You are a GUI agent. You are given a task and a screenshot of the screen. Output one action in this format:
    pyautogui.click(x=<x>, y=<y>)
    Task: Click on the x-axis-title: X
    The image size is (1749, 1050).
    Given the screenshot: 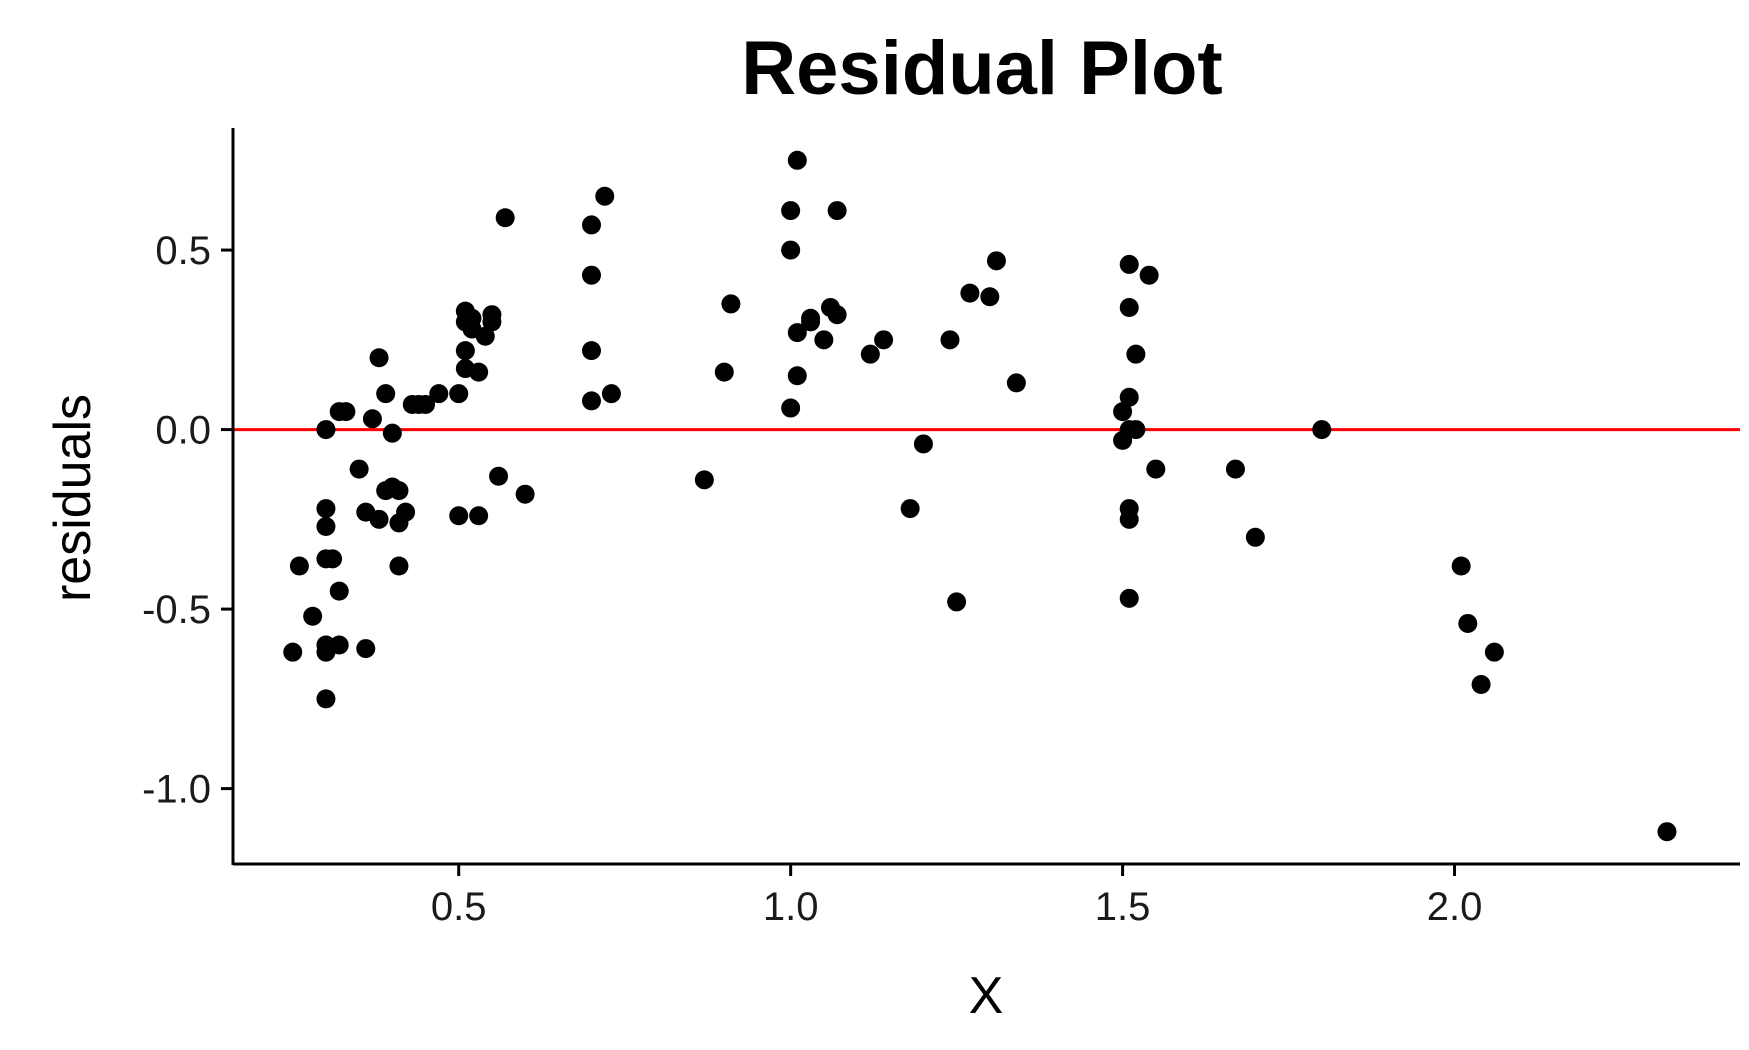 What is the action you would take?
    pyautogui.click(x=986, y=996)
    